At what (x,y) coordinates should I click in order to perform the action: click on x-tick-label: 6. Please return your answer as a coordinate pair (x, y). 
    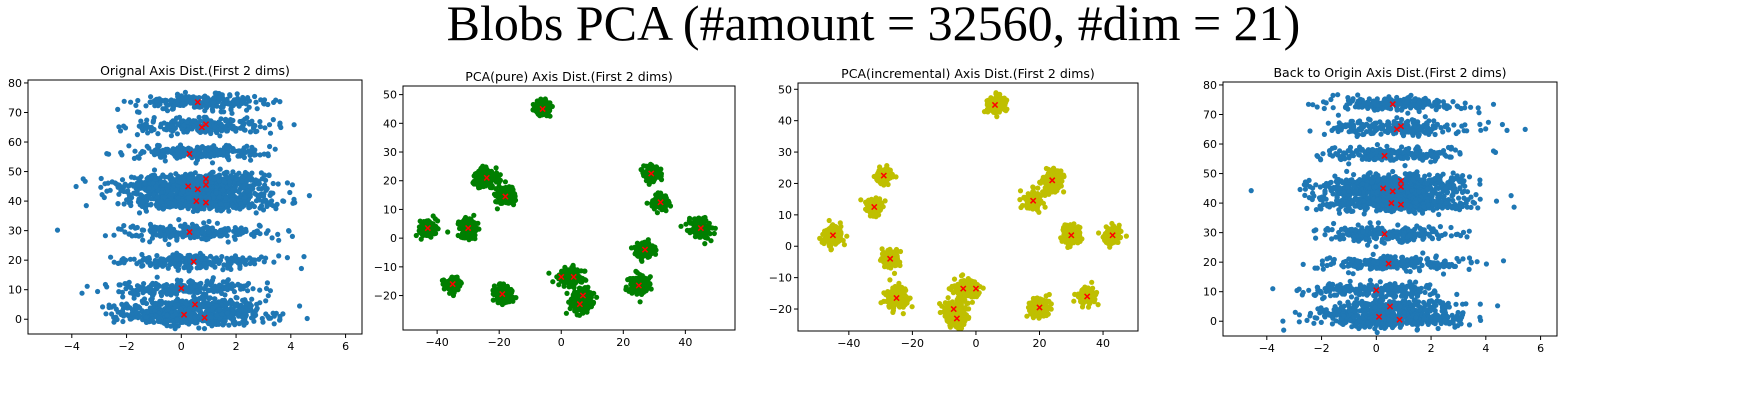
    Looking at the image, I should click on (345, 346).